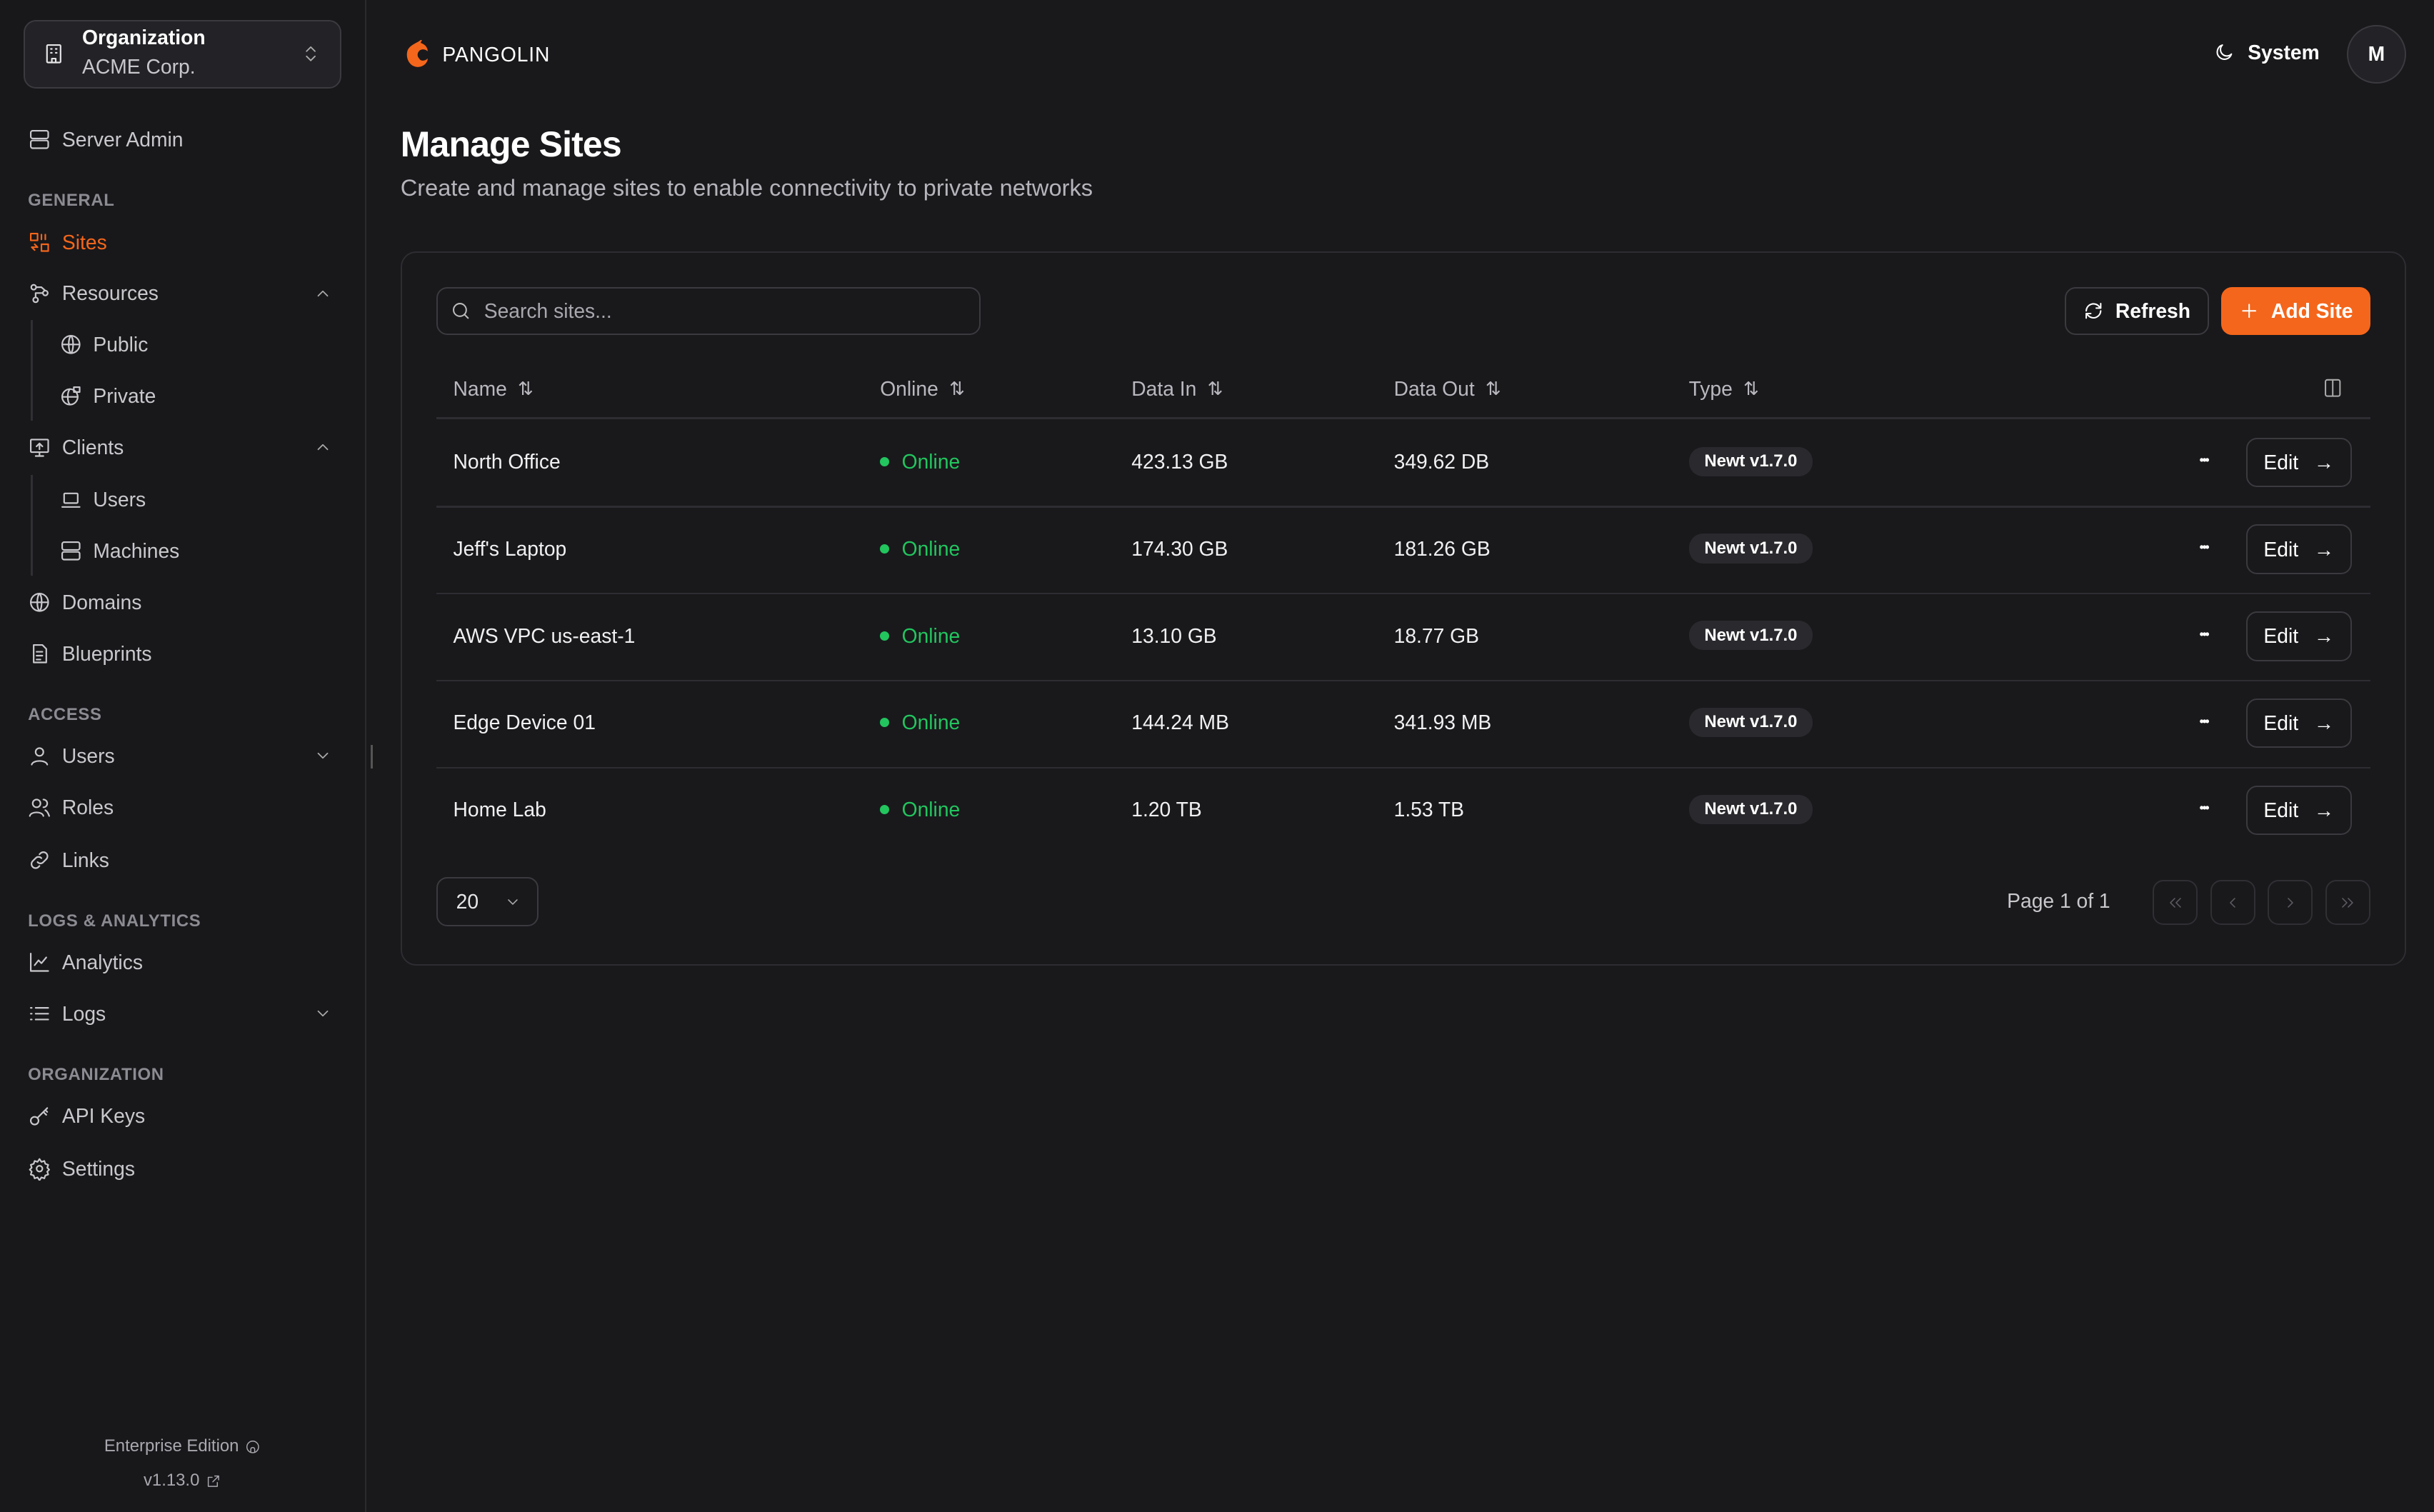  Describe the element at coordinates (122, 139) in the screenshot. I see `sidebar-item-label: Server Admin` at that location.